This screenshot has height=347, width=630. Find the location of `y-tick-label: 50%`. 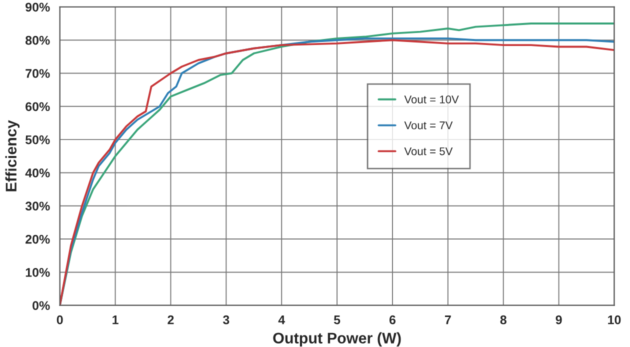

y-tick-label: 50% is located at coordinates (37, 139).